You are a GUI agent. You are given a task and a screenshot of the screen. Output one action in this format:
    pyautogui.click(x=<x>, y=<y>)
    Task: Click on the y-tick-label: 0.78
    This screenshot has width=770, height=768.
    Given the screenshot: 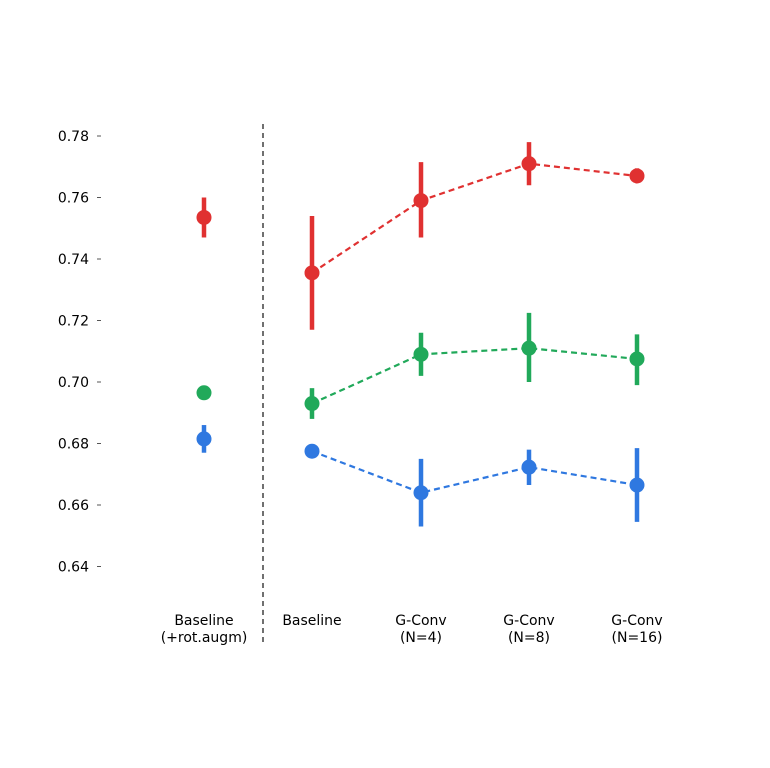 What is the action you would take?
    pyautogui.click(x=73, y=137)
    